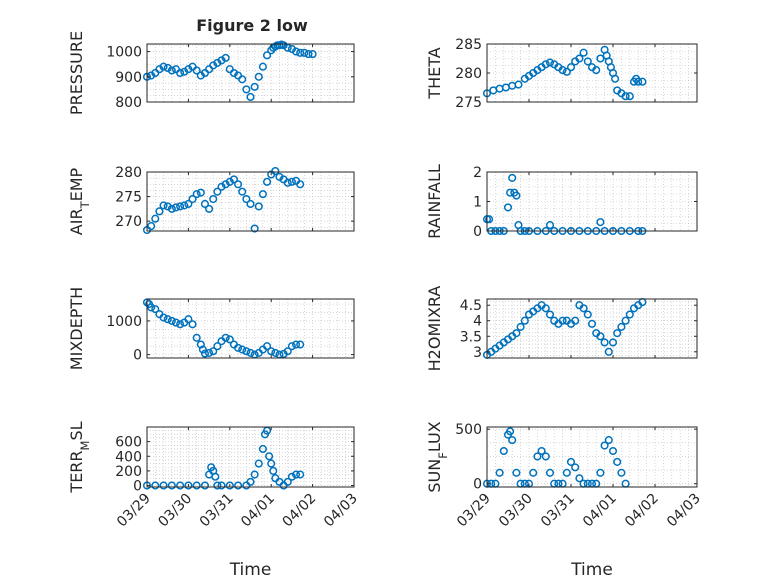  What do you see at coordinates (79, 201) in the screenshot?
I see `y-axis-label: AIRTEMP` at bounding box center [79, 201].